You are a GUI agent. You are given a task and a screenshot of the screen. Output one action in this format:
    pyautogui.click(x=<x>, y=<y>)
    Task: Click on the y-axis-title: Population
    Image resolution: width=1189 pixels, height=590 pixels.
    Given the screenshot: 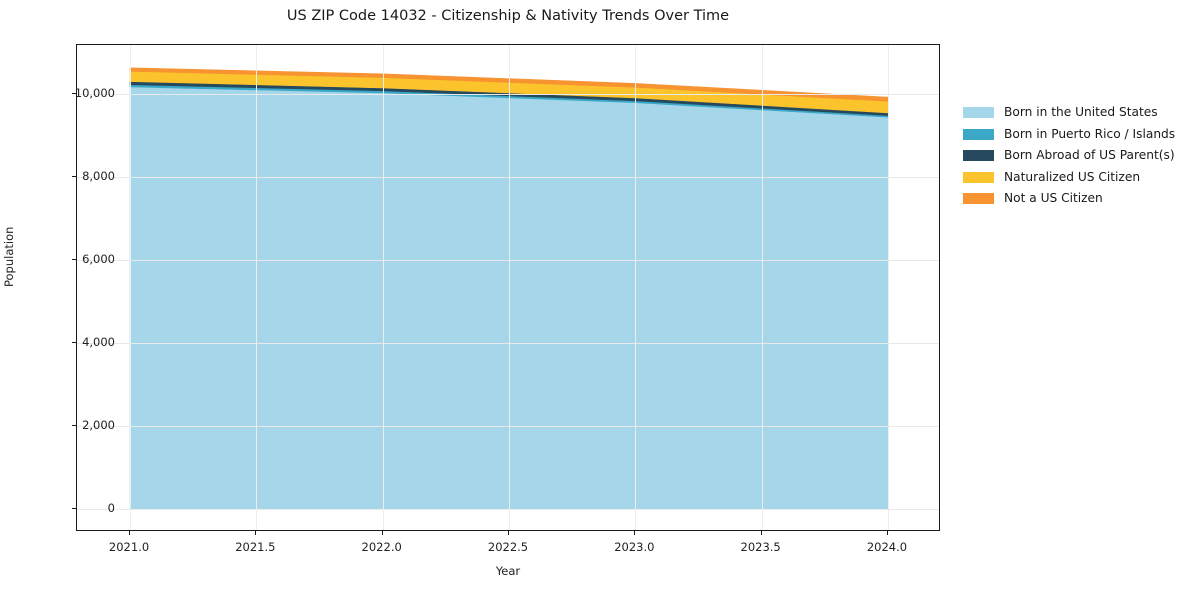 What is the action you would take?
    pyautogui.click(x=9, y=256)
    